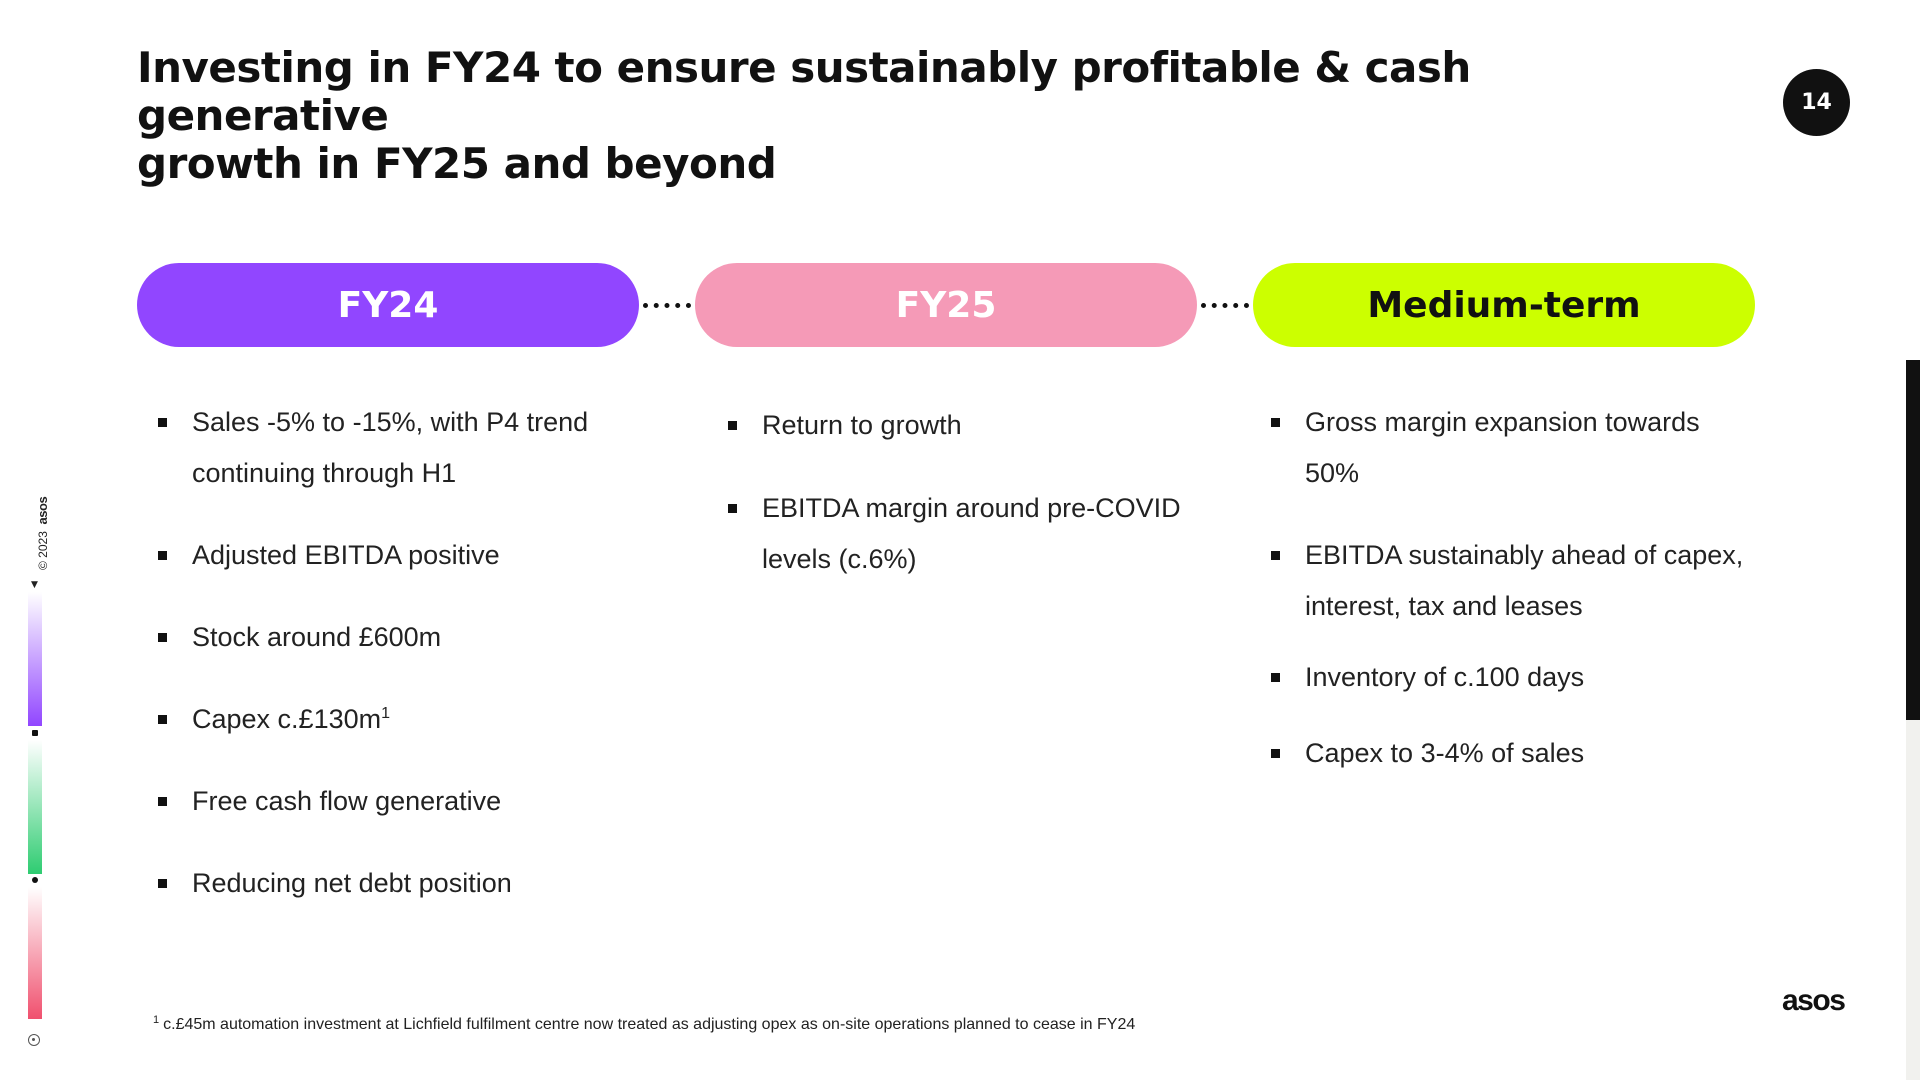 The width and height of the screenshot is (1920, 1080). I want to click on list-item-text: Stock around £600m, so click(317, 637).